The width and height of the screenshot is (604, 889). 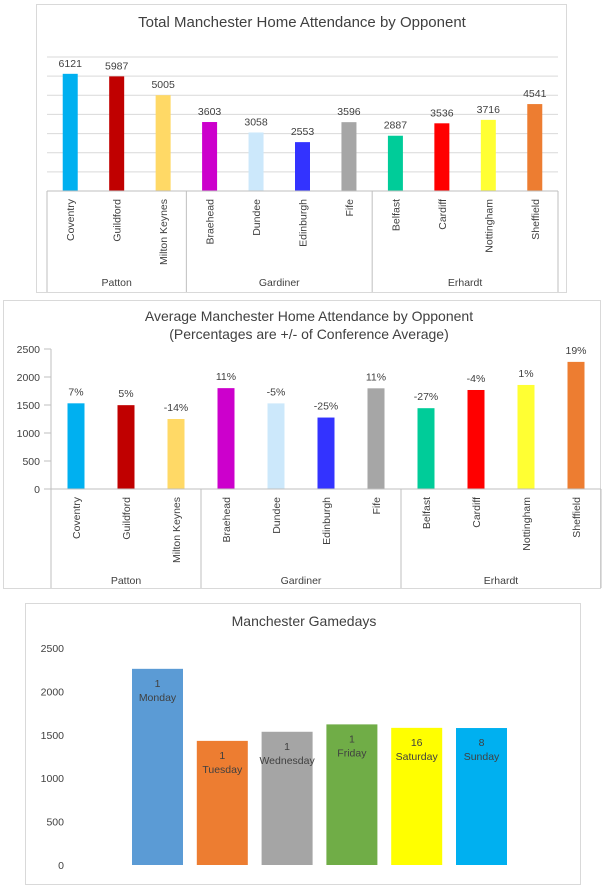 What do you see at coordinates (158, 684) in the screenshot?
I see `count-label-monday: 1` at bounding box center [158, 684].